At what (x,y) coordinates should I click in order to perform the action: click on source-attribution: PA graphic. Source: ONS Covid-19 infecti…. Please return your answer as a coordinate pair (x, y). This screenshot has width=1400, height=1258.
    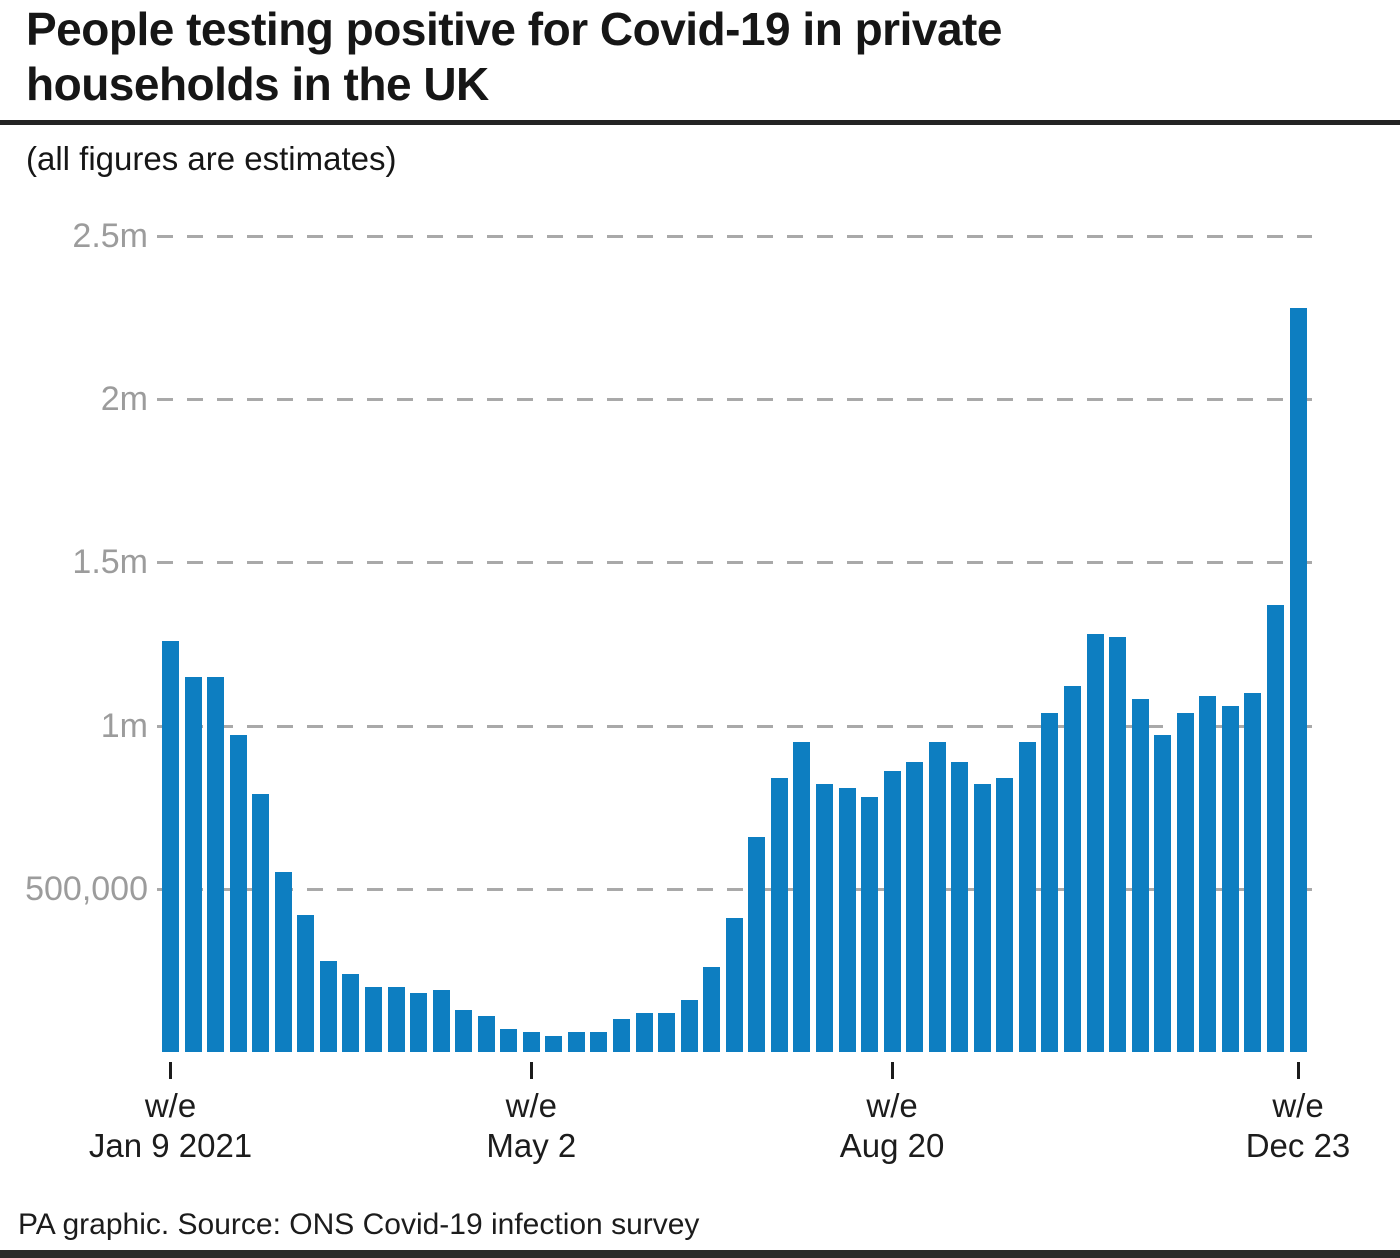
    Looking at the image, I should click on (359, 1224).